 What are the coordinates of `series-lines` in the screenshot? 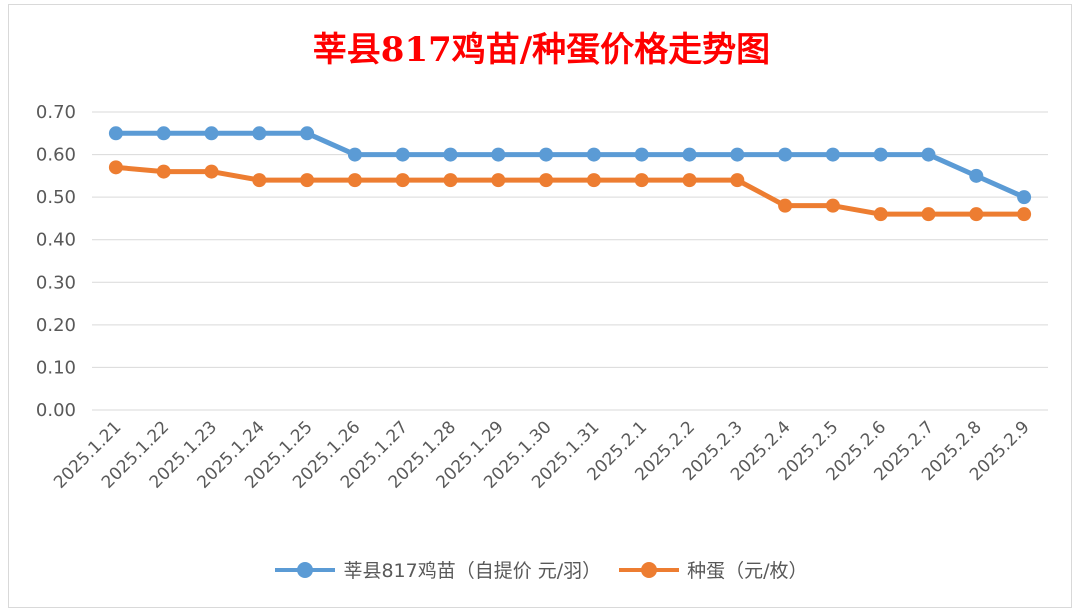 It's located at (570, 174).